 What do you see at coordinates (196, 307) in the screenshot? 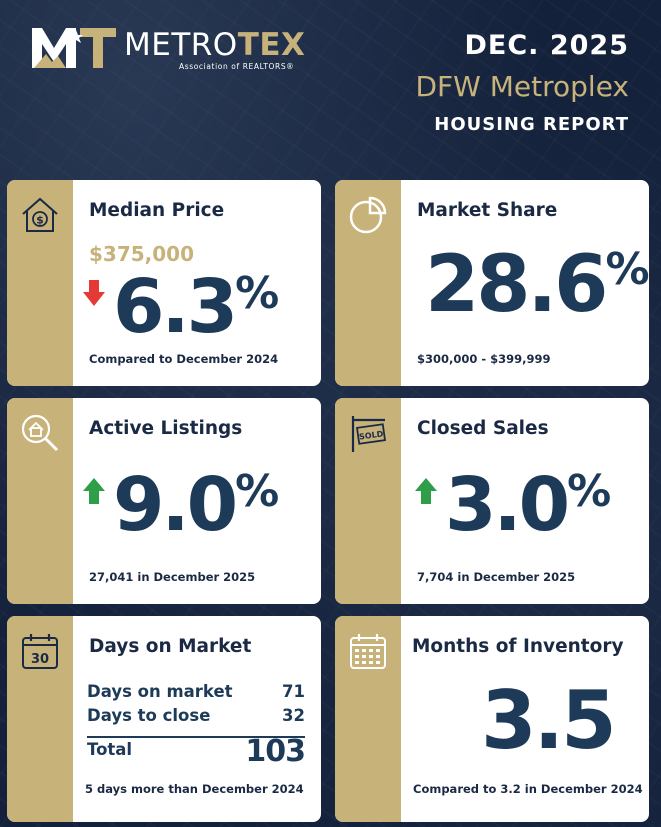
I see `median-price-change: 6.3%` at bounding box center [196, 307].